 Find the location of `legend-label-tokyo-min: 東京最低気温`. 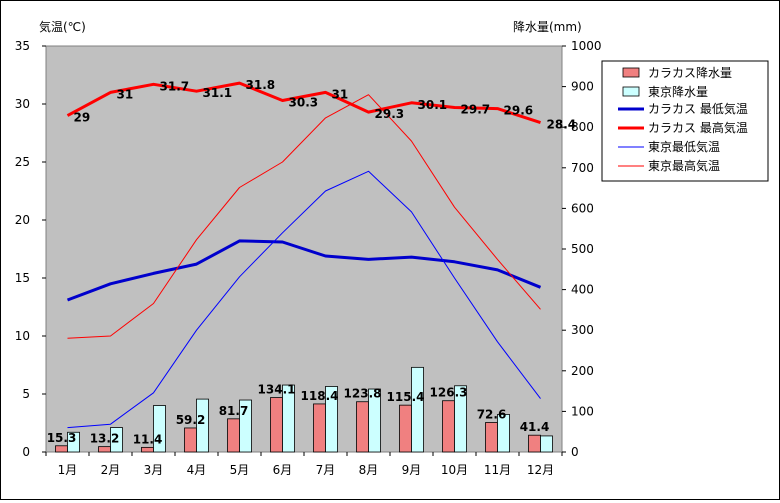

legend-label-tokyo-min: 東京最低気温 is located at coordinates (684, 146).